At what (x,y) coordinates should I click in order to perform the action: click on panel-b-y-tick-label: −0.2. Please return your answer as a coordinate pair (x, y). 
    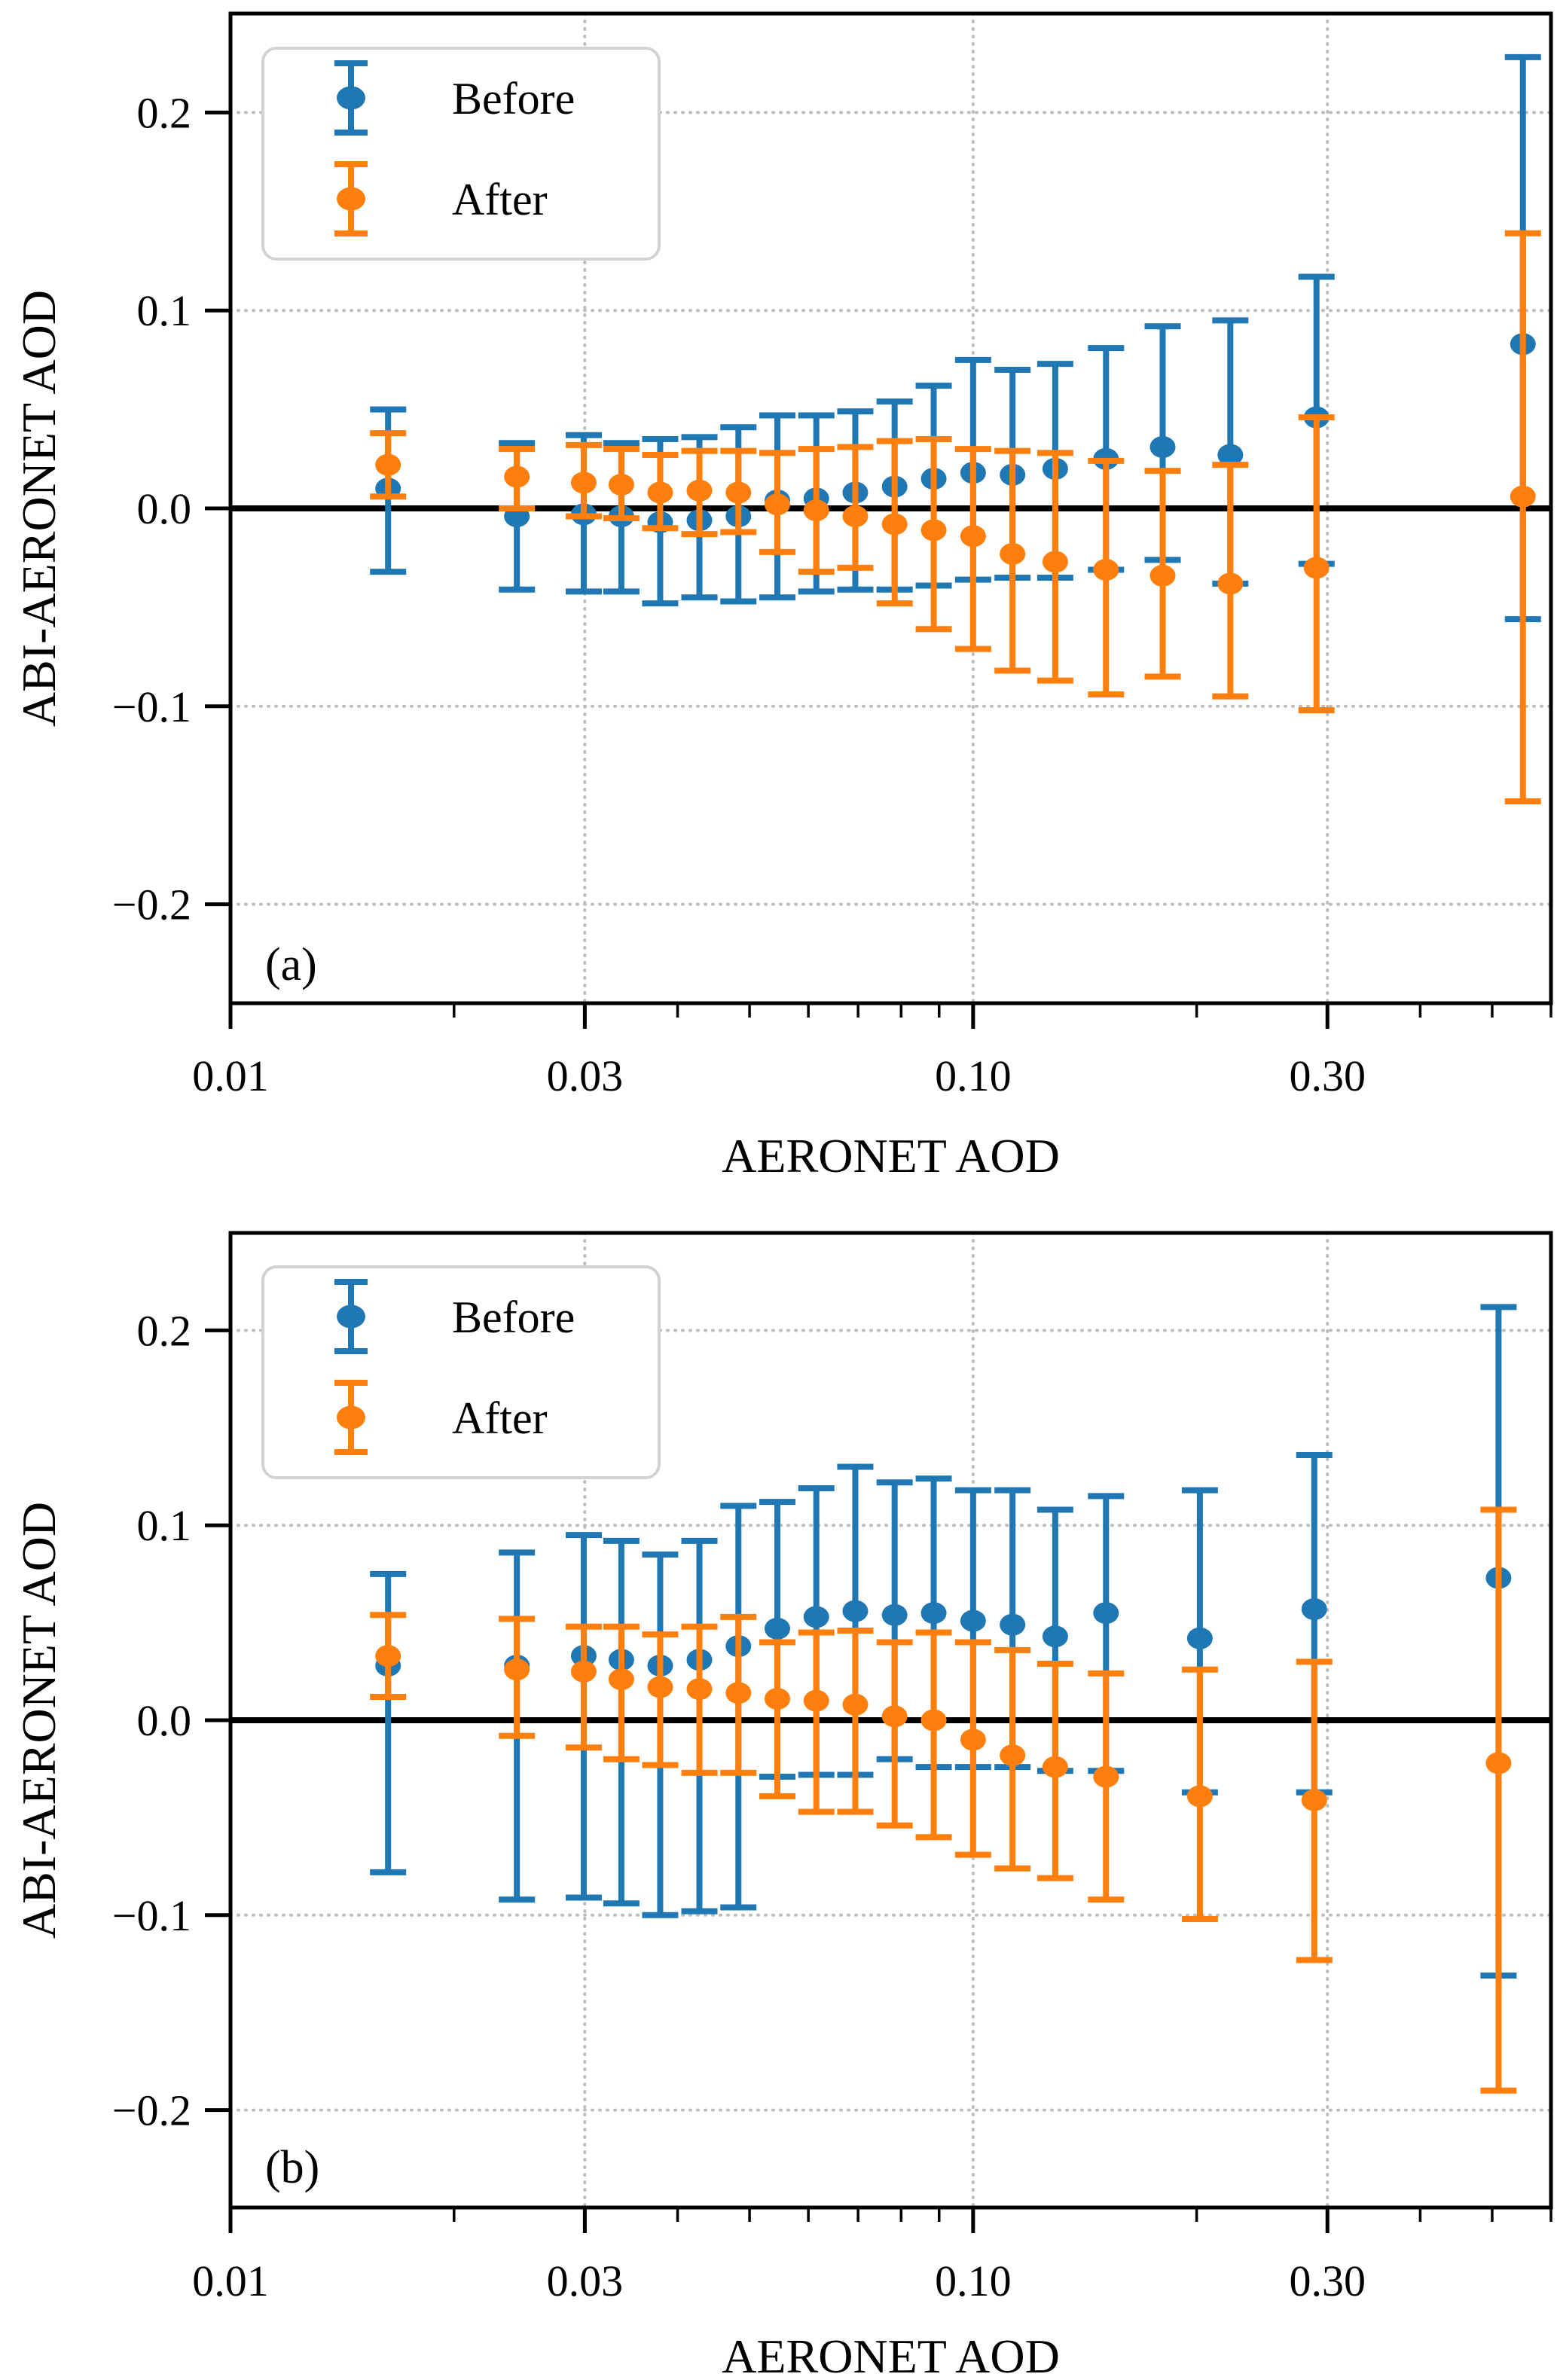
    Looking at the image, I should click on (151, 2110).